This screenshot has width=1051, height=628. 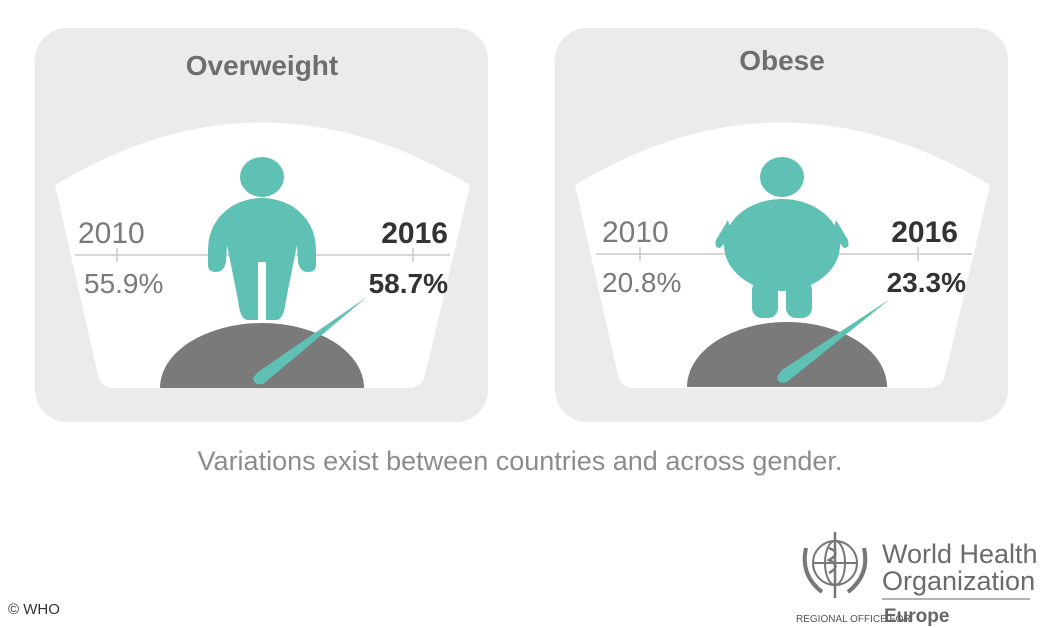 I want to click on region-label: Europe, so click(x=916, y=616).